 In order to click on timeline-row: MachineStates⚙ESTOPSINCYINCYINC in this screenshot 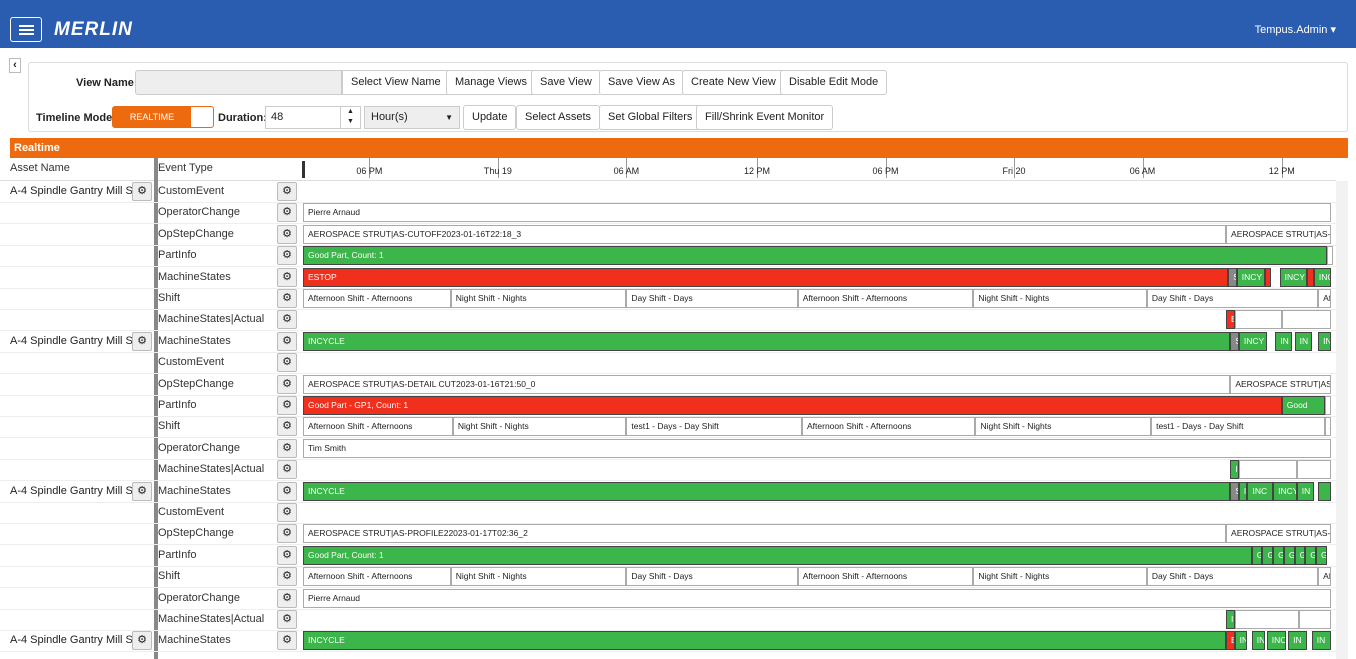, I will do `click(678, 278)`.